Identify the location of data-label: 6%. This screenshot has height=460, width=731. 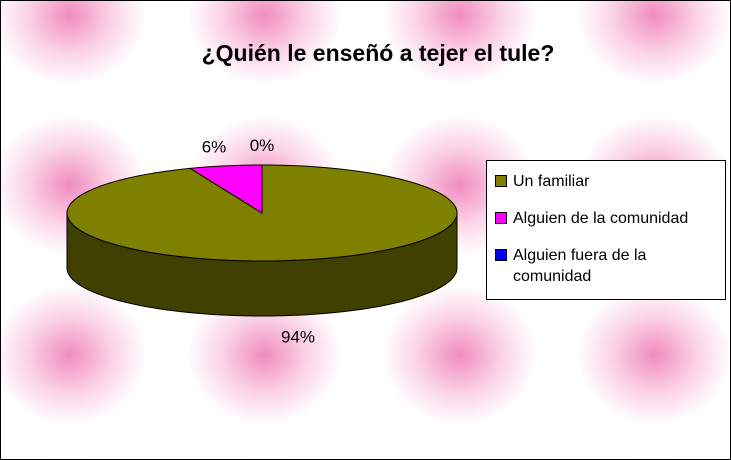
(214, 146).